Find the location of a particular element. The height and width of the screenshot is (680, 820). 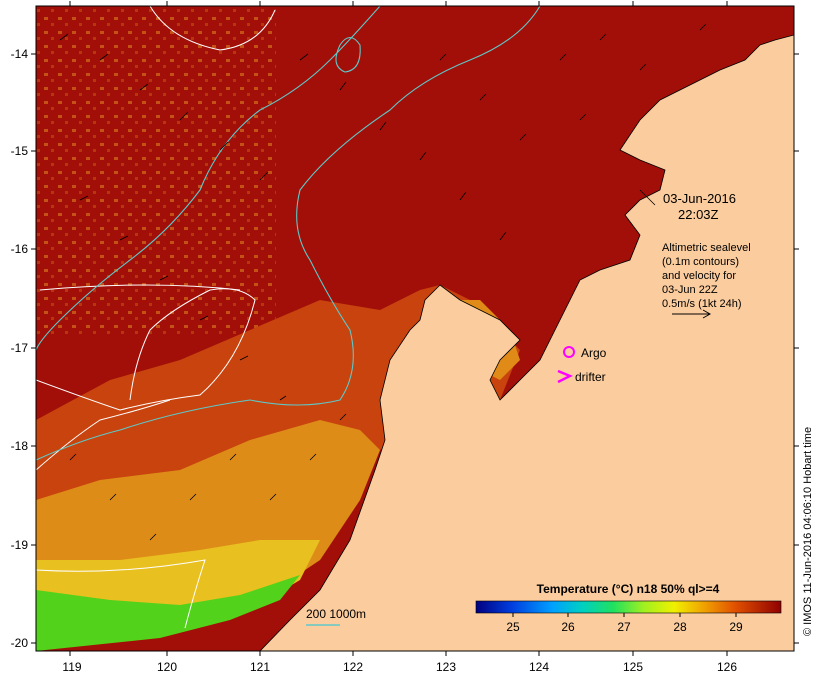

drifter-label: drifter is located at coordinates (590, 377).